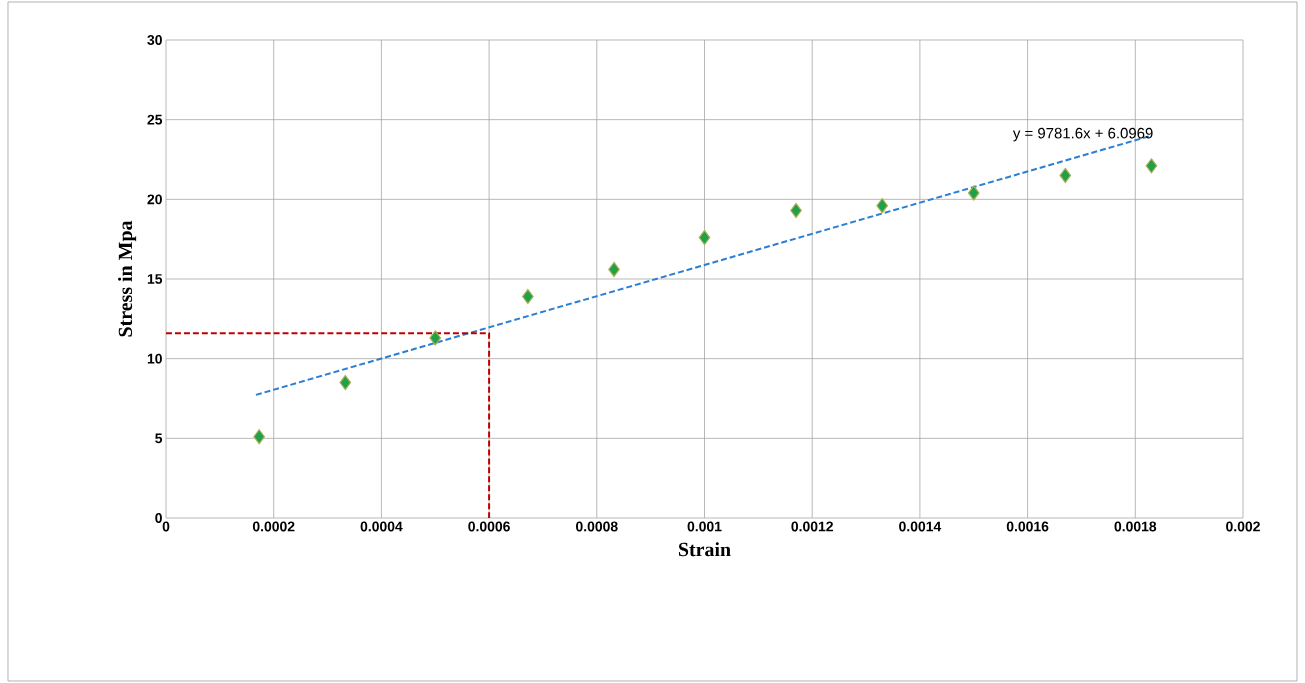 The image size is (1305, 683). I want to click on x-tick-label: 0.002, so click(1243, 526).